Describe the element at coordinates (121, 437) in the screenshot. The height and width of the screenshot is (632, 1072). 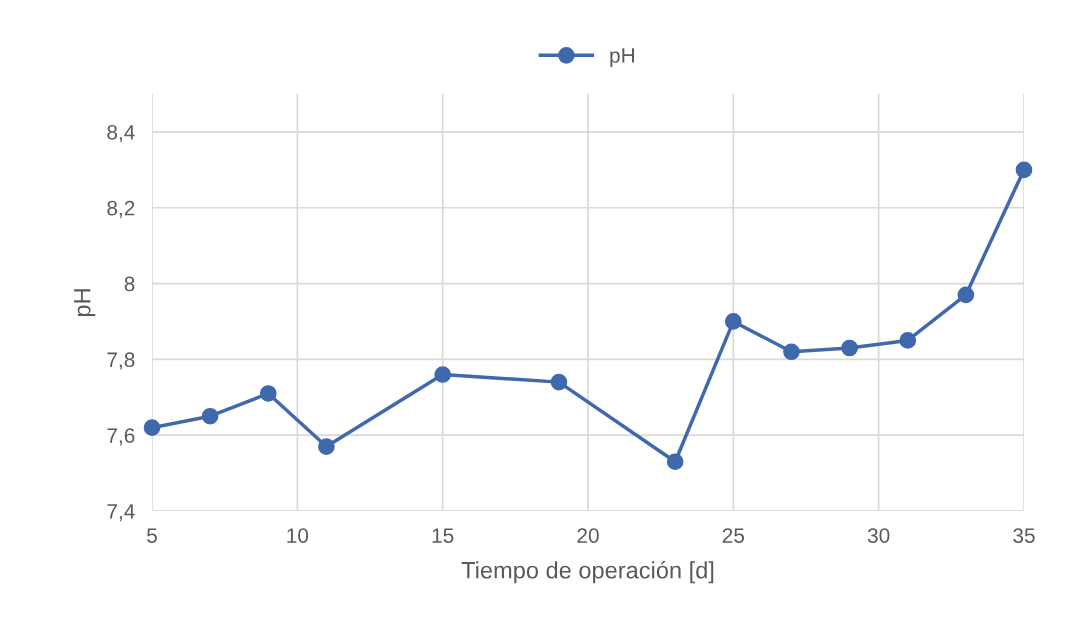
I see `y-tick-label: 7,6` at that location.